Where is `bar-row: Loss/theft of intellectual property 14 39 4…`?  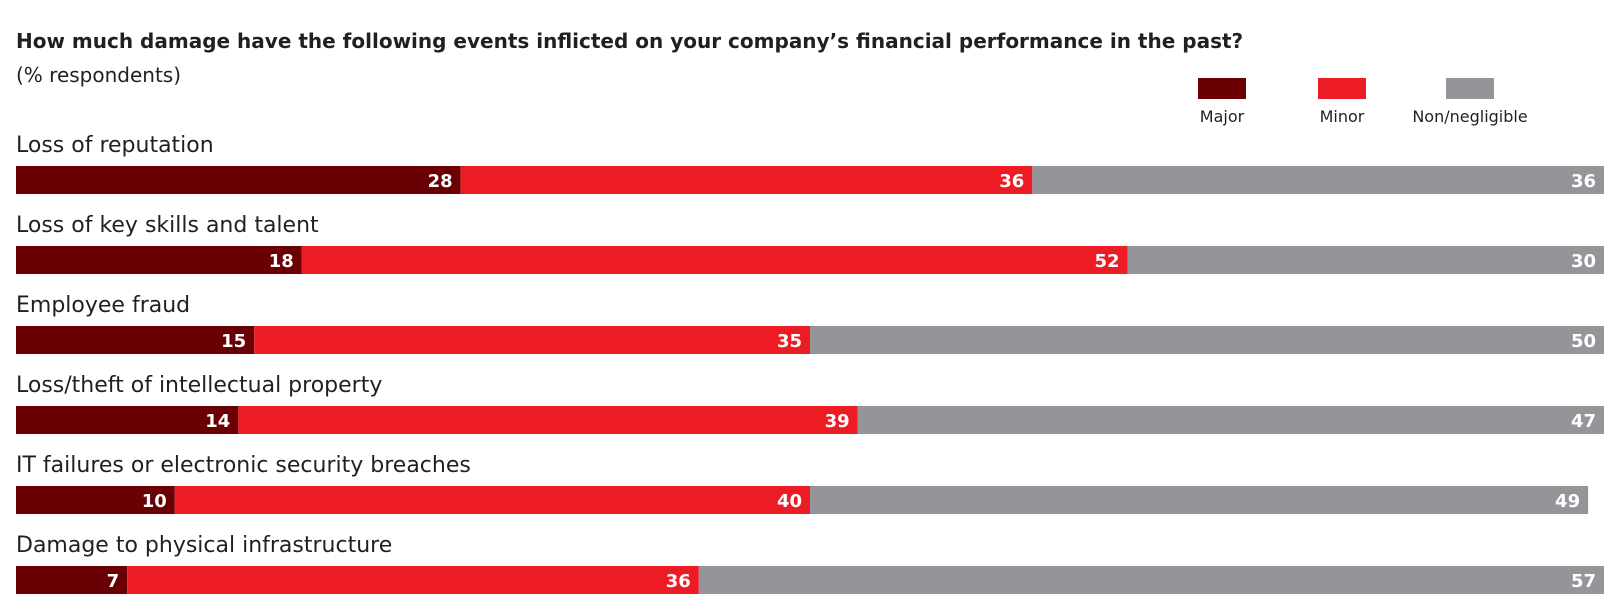
bar-row: Loss/theft of intellectual property 14 39 4… is located at coordinates (810, 403).